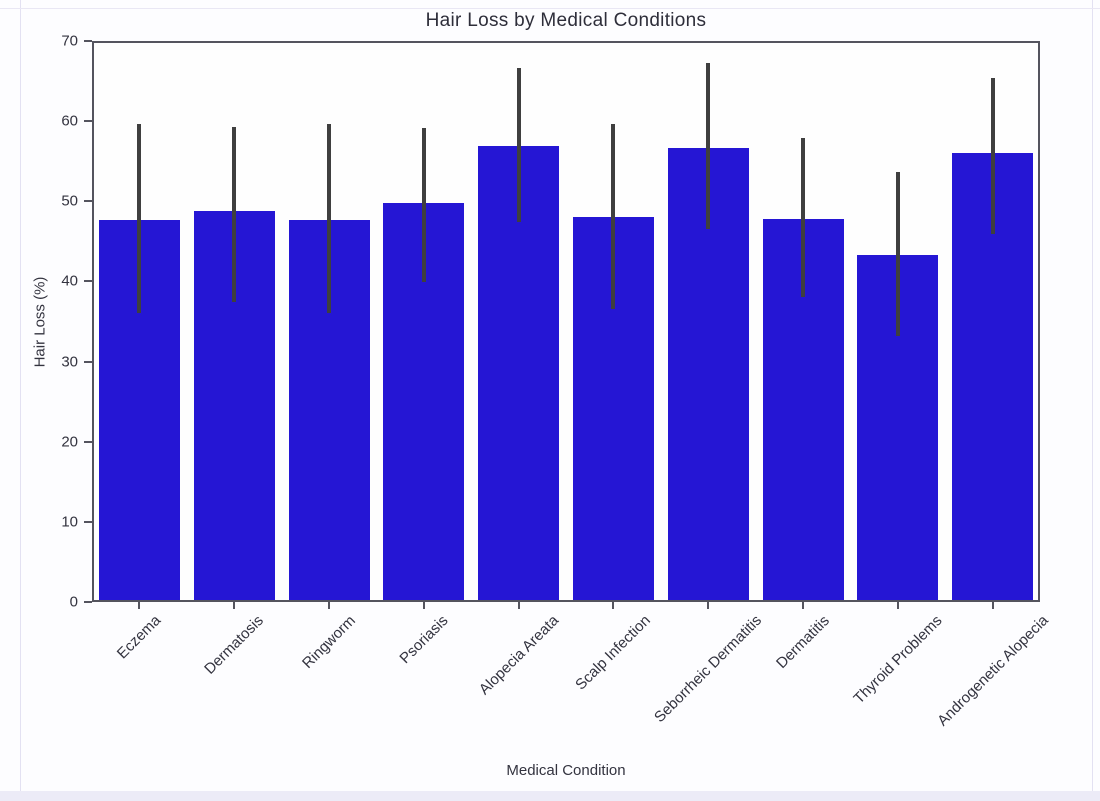  What do you see at coordinates (708, 146) in the screenshot?
I see `error-bar-seborrheic-dermatitis` at bounding box center [708, 146].